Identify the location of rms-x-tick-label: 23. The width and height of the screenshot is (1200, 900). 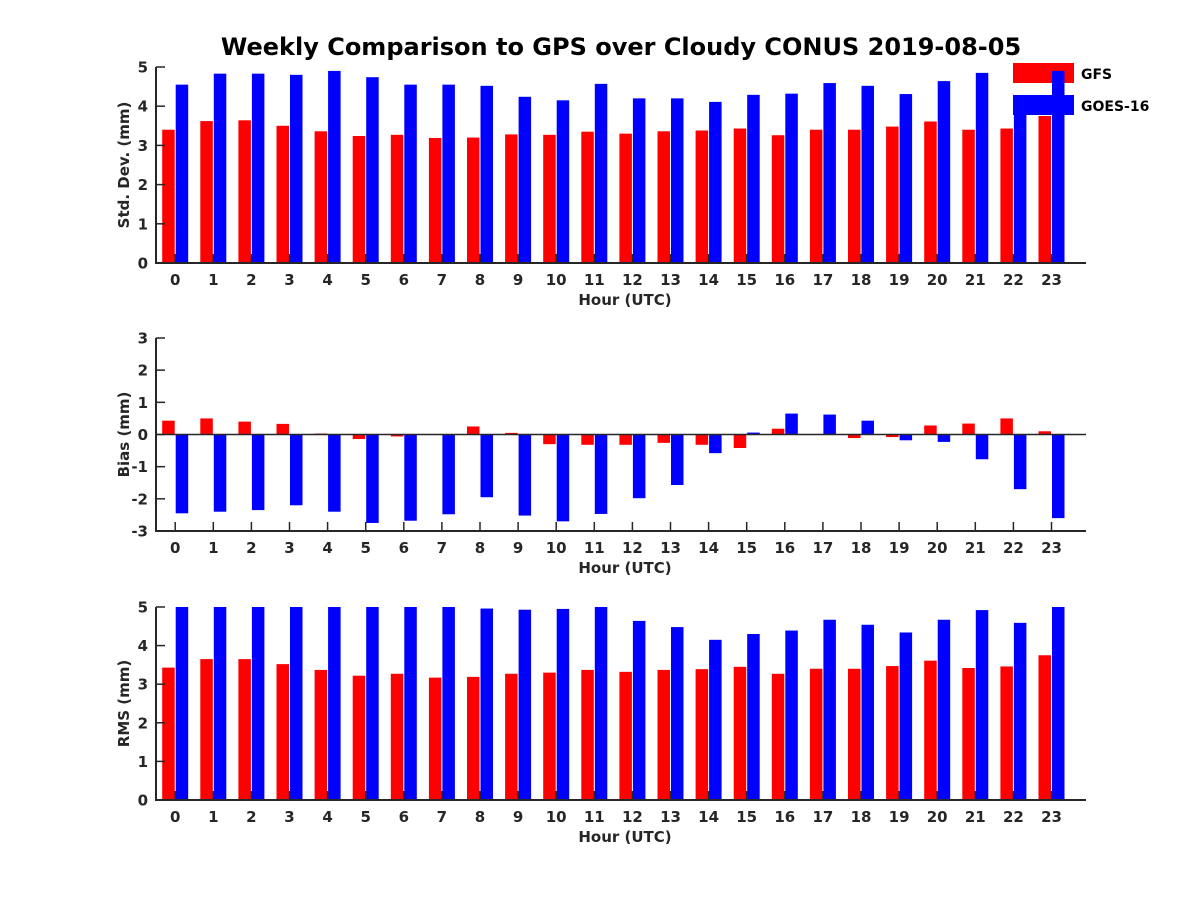
(1051, 817).